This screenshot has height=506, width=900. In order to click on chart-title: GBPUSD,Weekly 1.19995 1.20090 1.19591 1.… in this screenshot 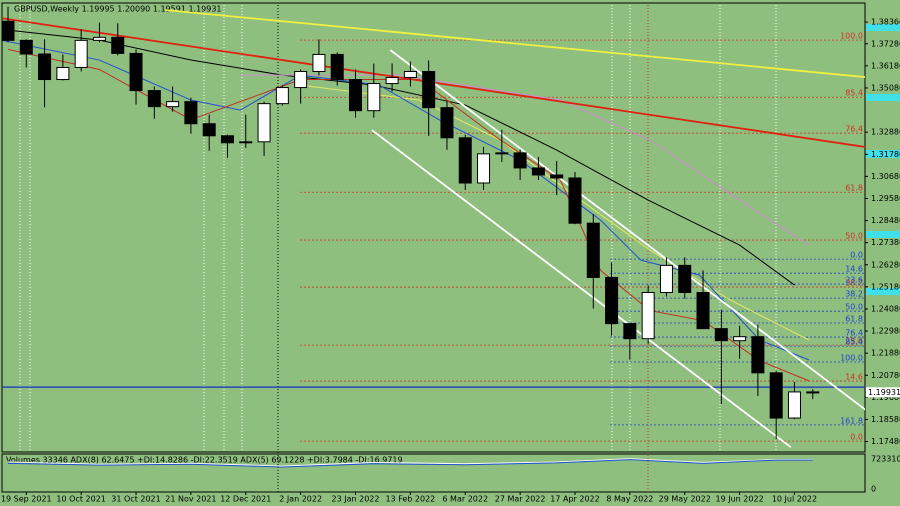, I will do `click(118, 9)`.